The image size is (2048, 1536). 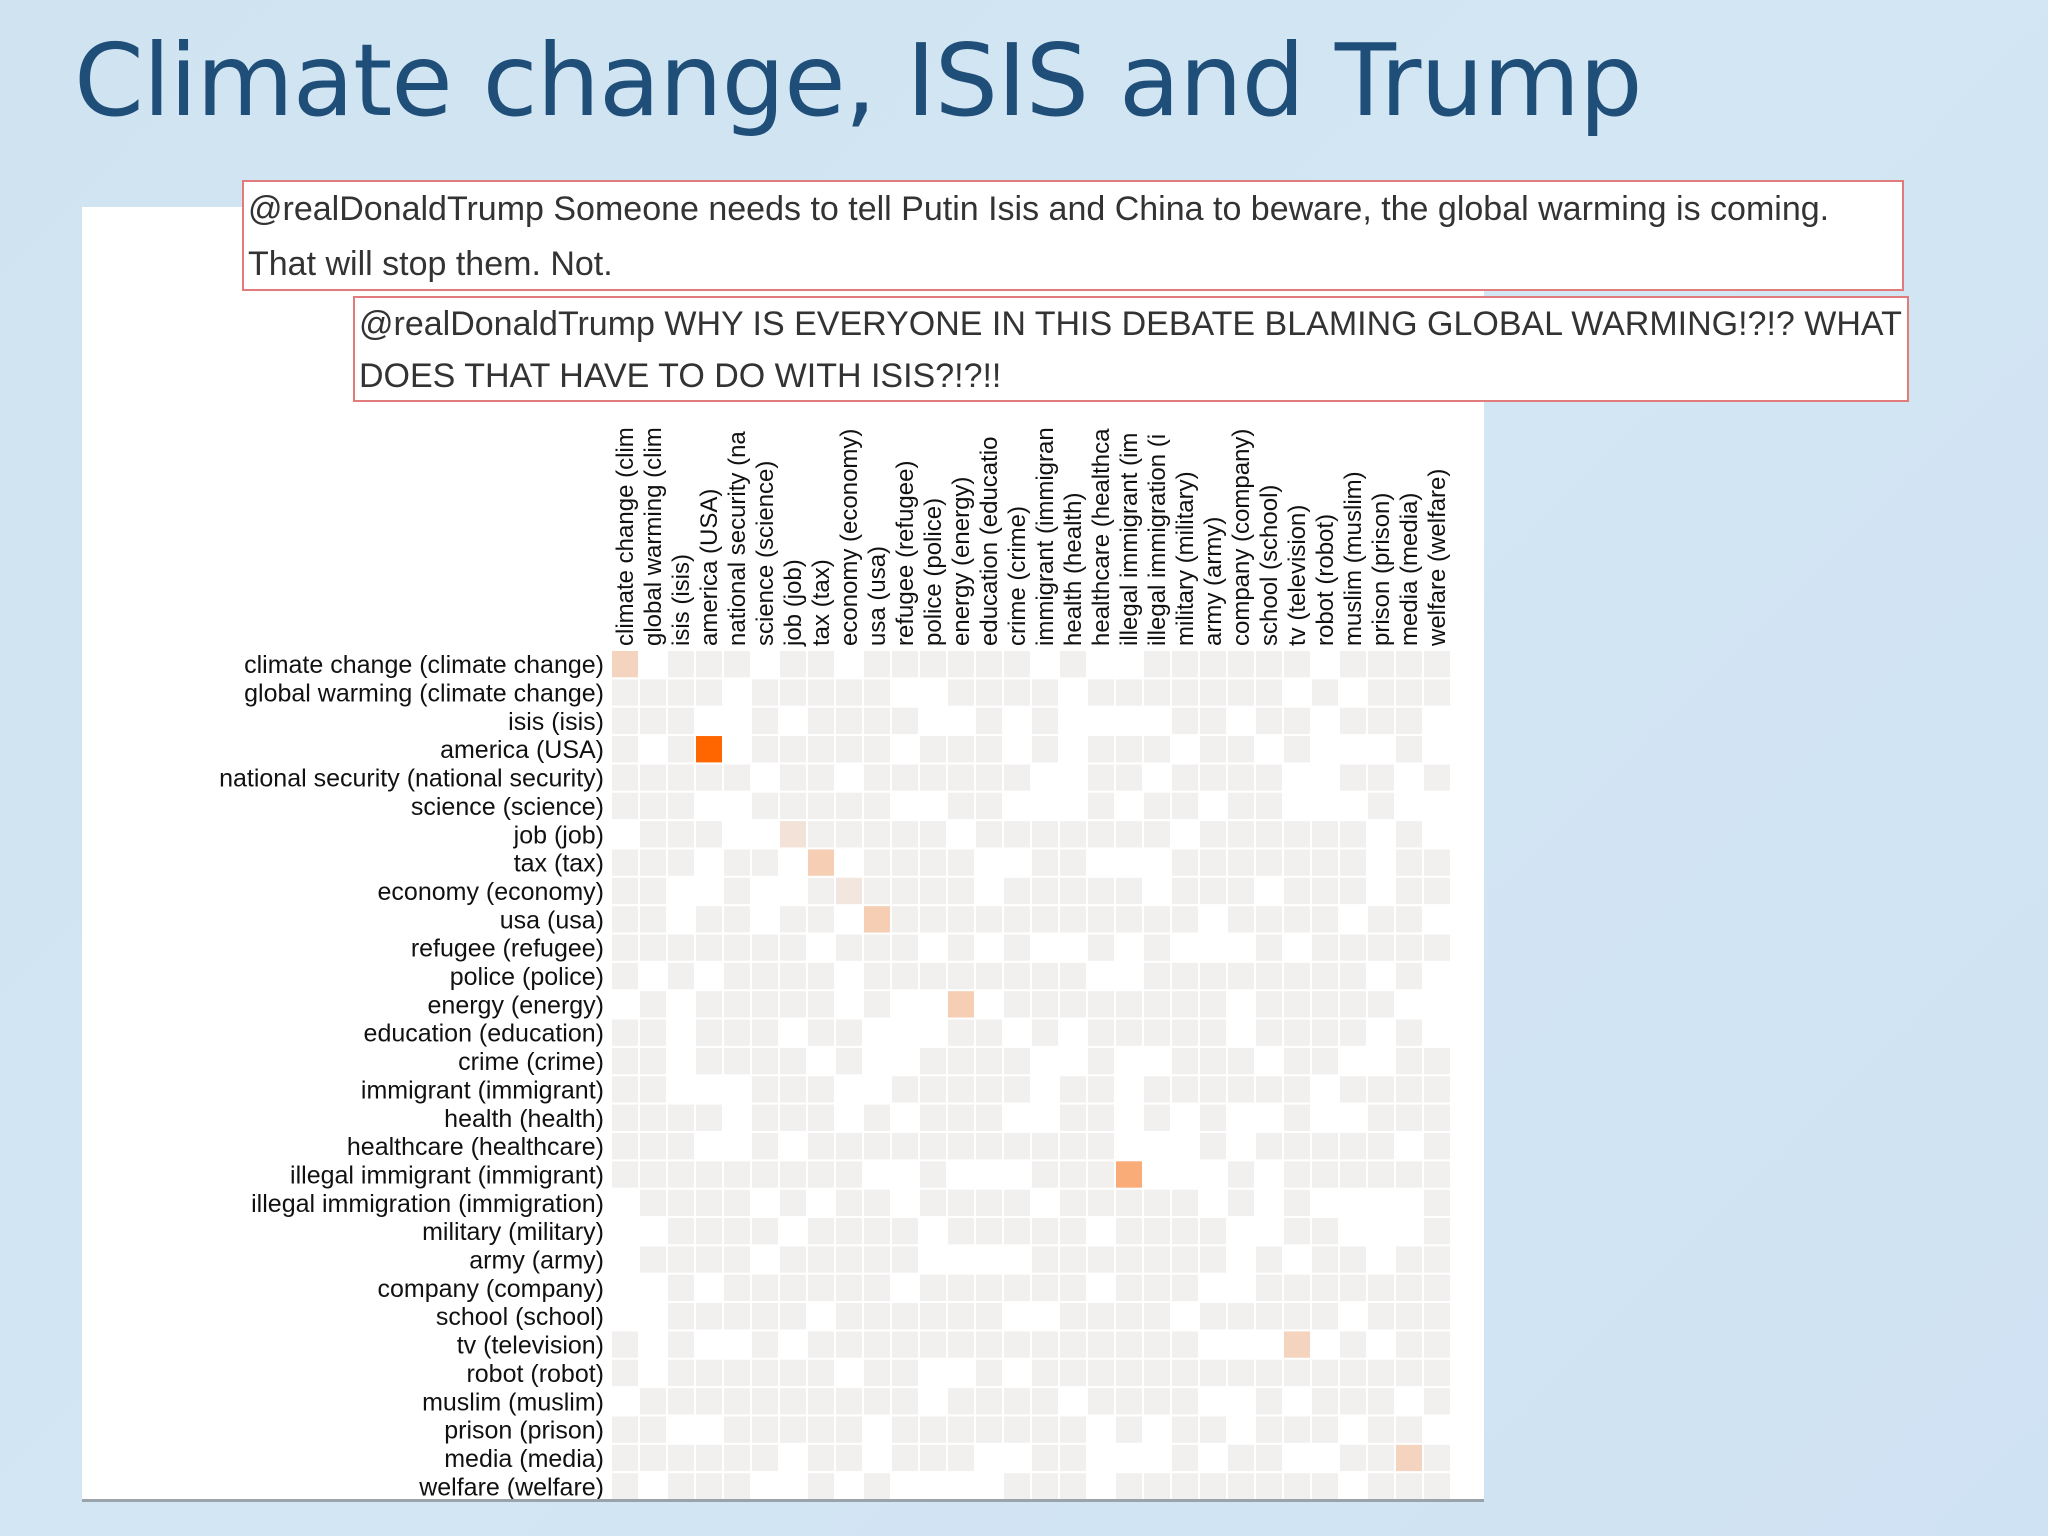 What do you see at coordinates (507, 949) in the screenshot?
I see `row-label: refugee (refugee)` at bounding box center [507, 949].